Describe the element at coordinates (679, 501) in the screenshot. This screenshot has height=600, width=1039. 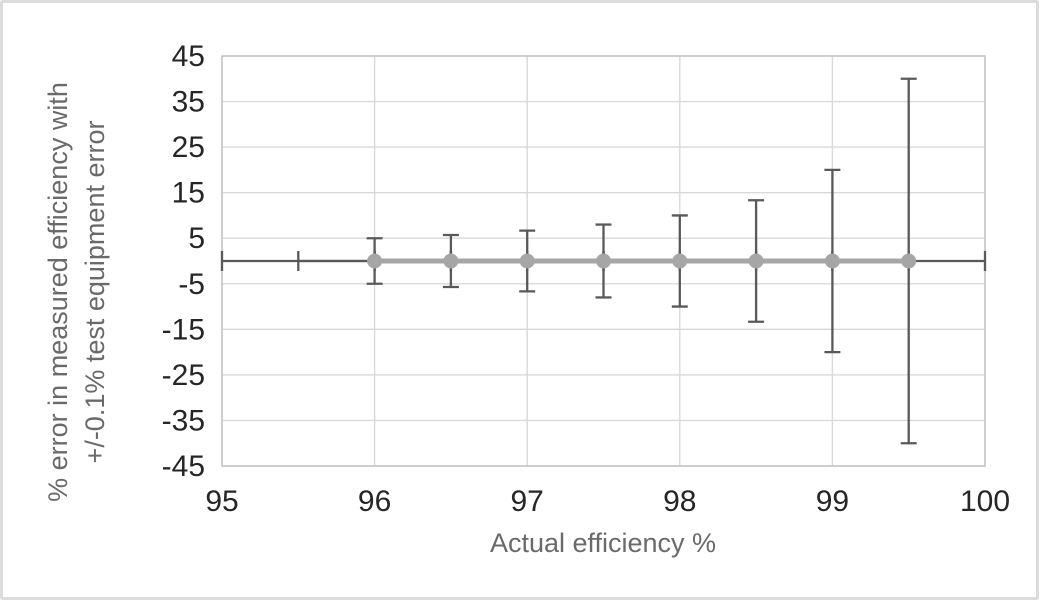
I see `x-tick-label-98: 98` at that location.